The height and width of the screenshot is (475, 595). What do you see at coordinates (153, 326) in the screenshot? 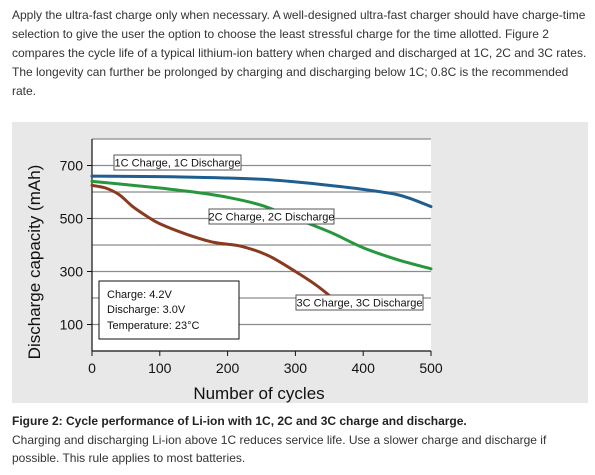
I see `condition-temperature: Temperature: 23°C` at bounding box center [153, 326].